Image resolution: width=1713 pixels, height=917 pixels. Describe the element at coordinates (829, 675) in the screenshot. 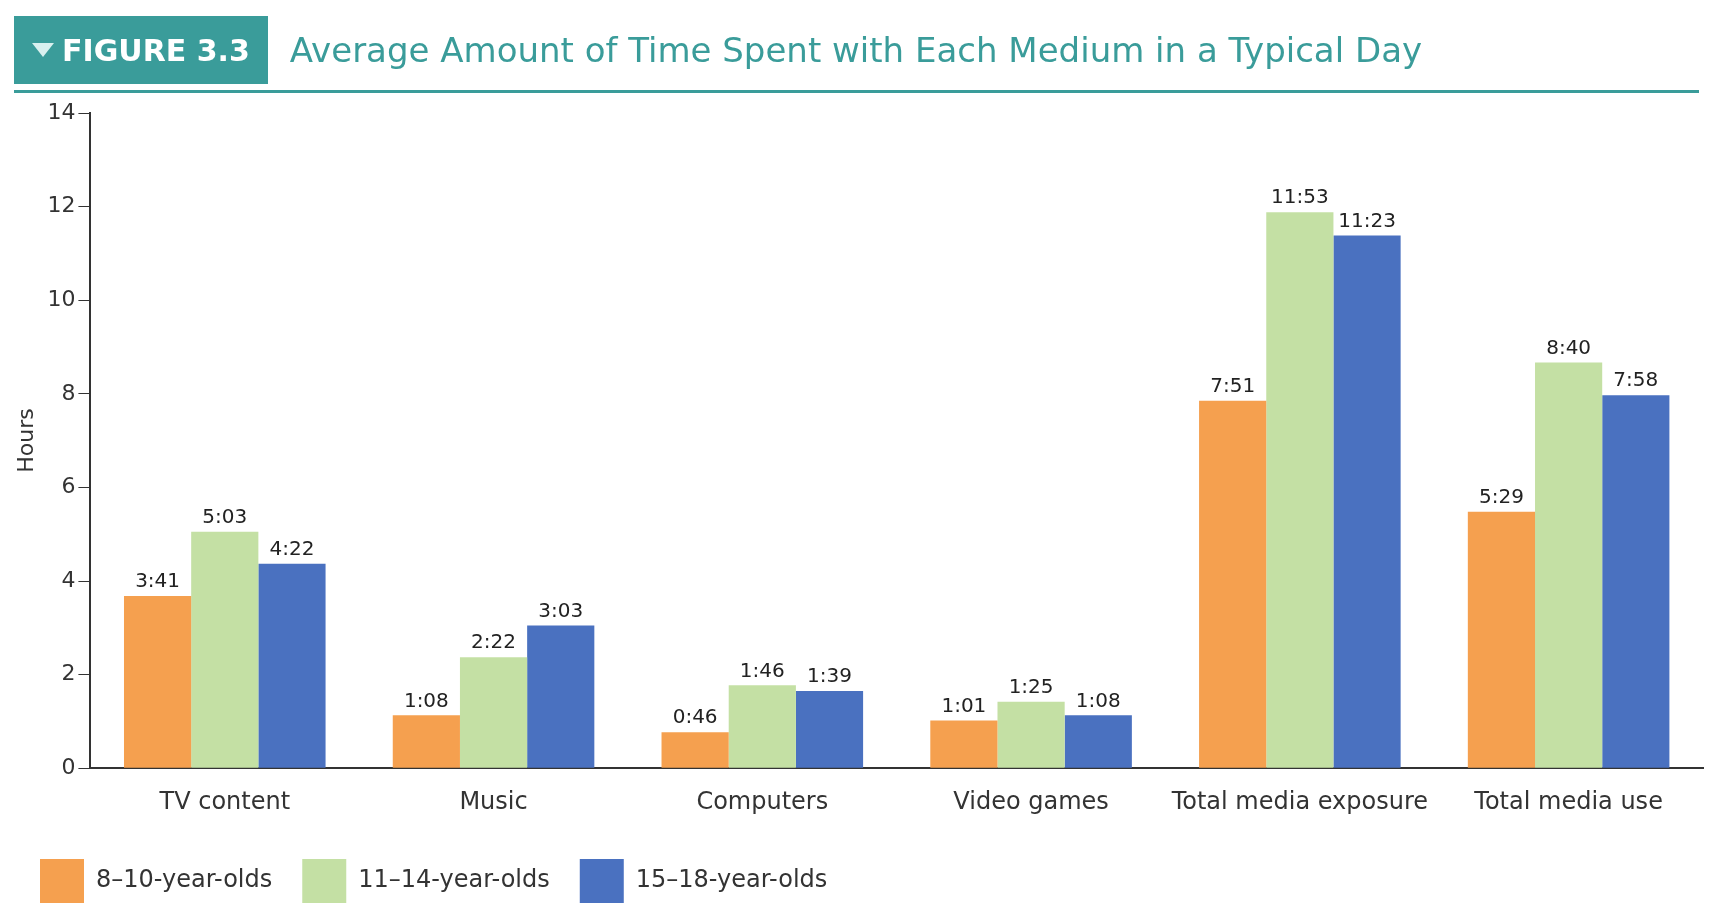

I see `data-label: 1:39` at that location.